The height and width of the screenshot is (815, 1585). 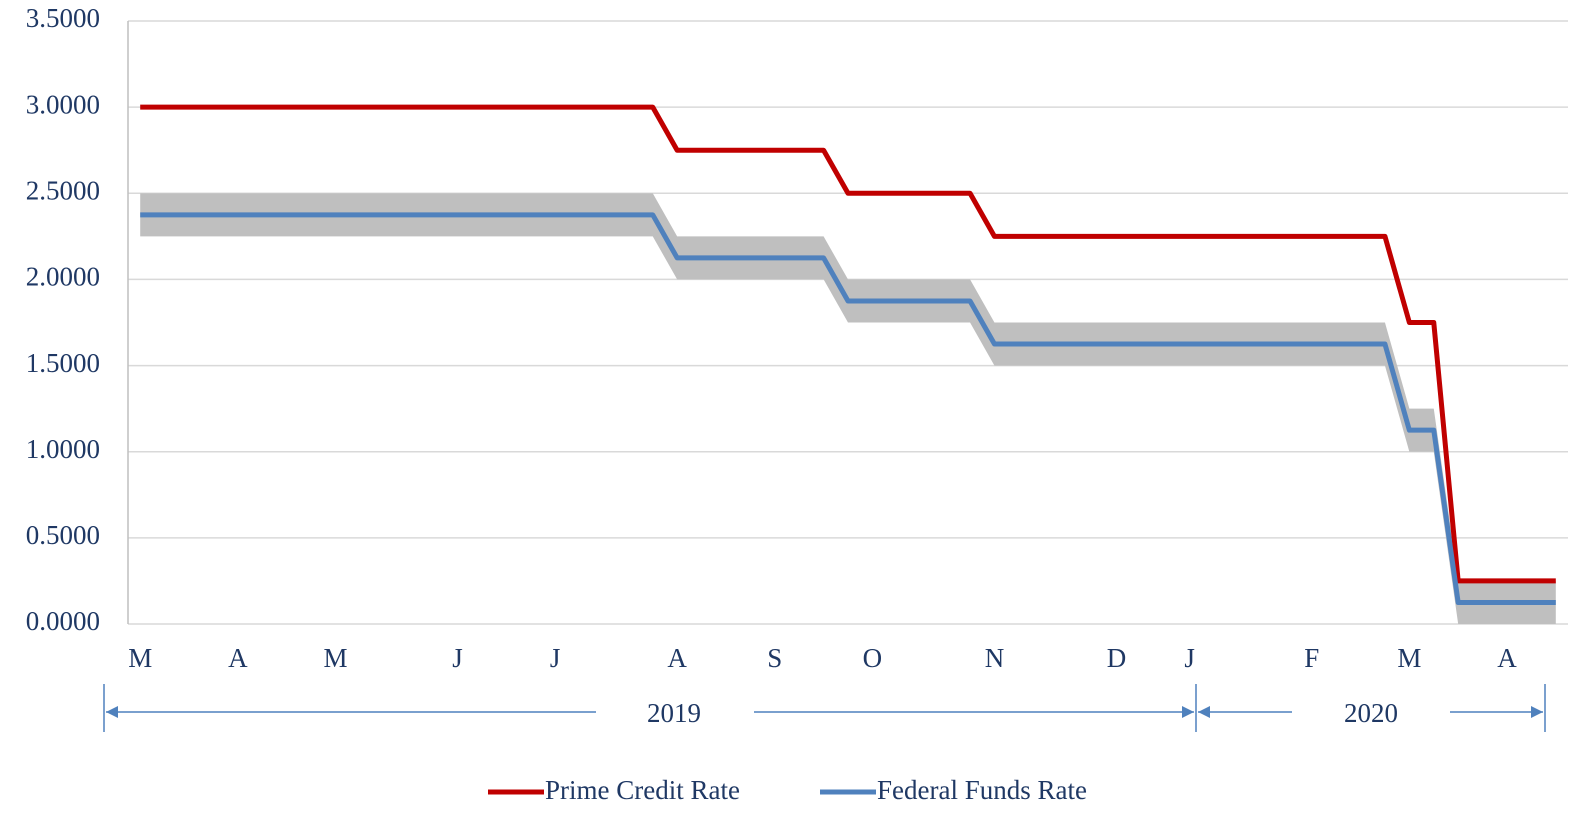 I want to click on y-tick-label: 3.5000, so click(x=63, y=18).